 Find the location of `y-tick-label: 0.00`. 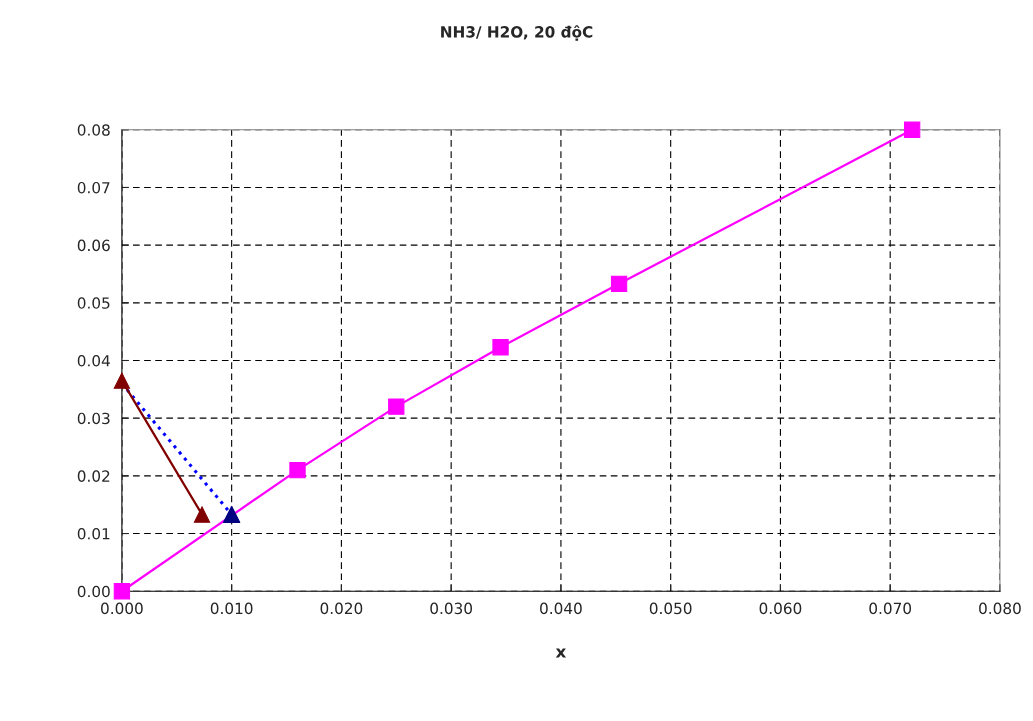

y-tick-label: 0.00 is located at coordinates (93, 591).